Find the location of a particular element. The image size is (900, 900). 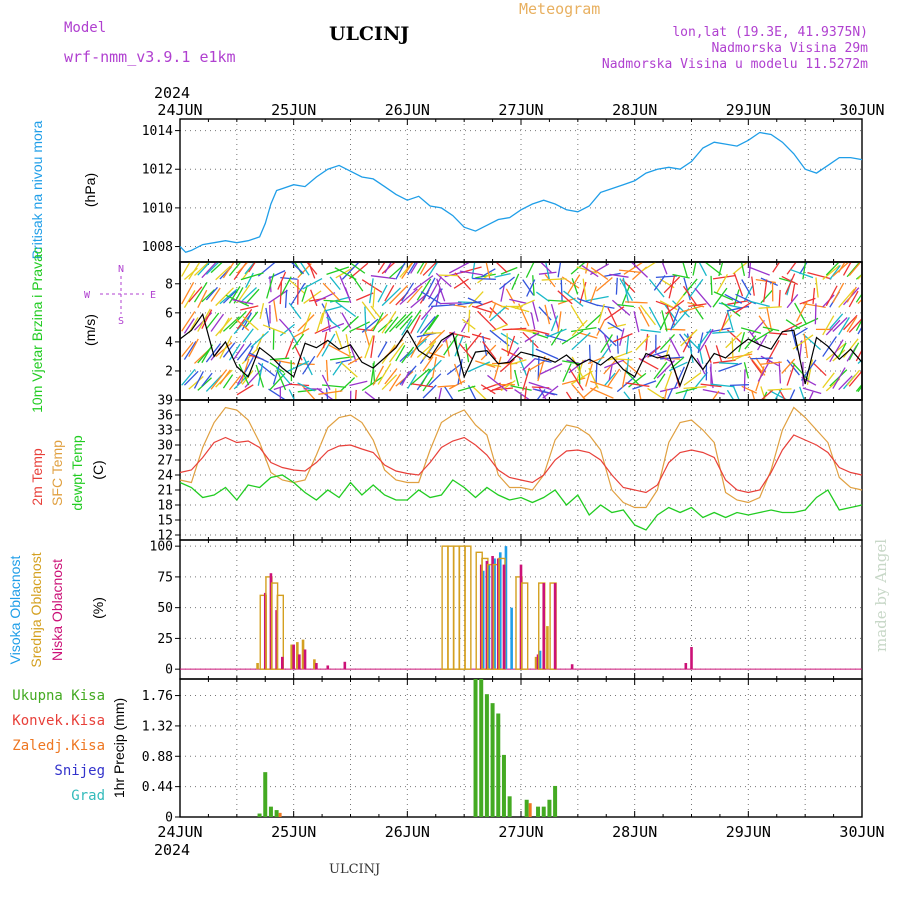

high-cloud-bar is located at coordinates (489, 617).